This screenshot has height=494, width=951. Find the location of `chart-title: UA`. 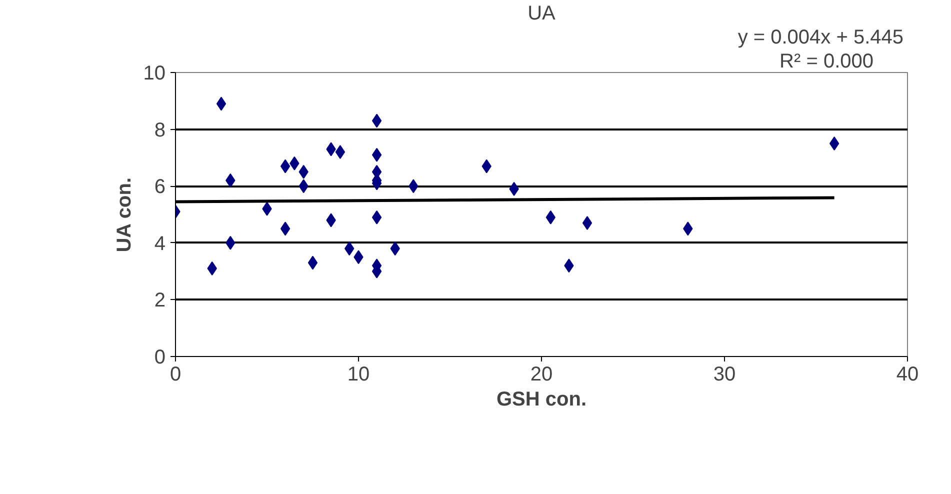

chart-title: UA is located at coordinates (542, 13).